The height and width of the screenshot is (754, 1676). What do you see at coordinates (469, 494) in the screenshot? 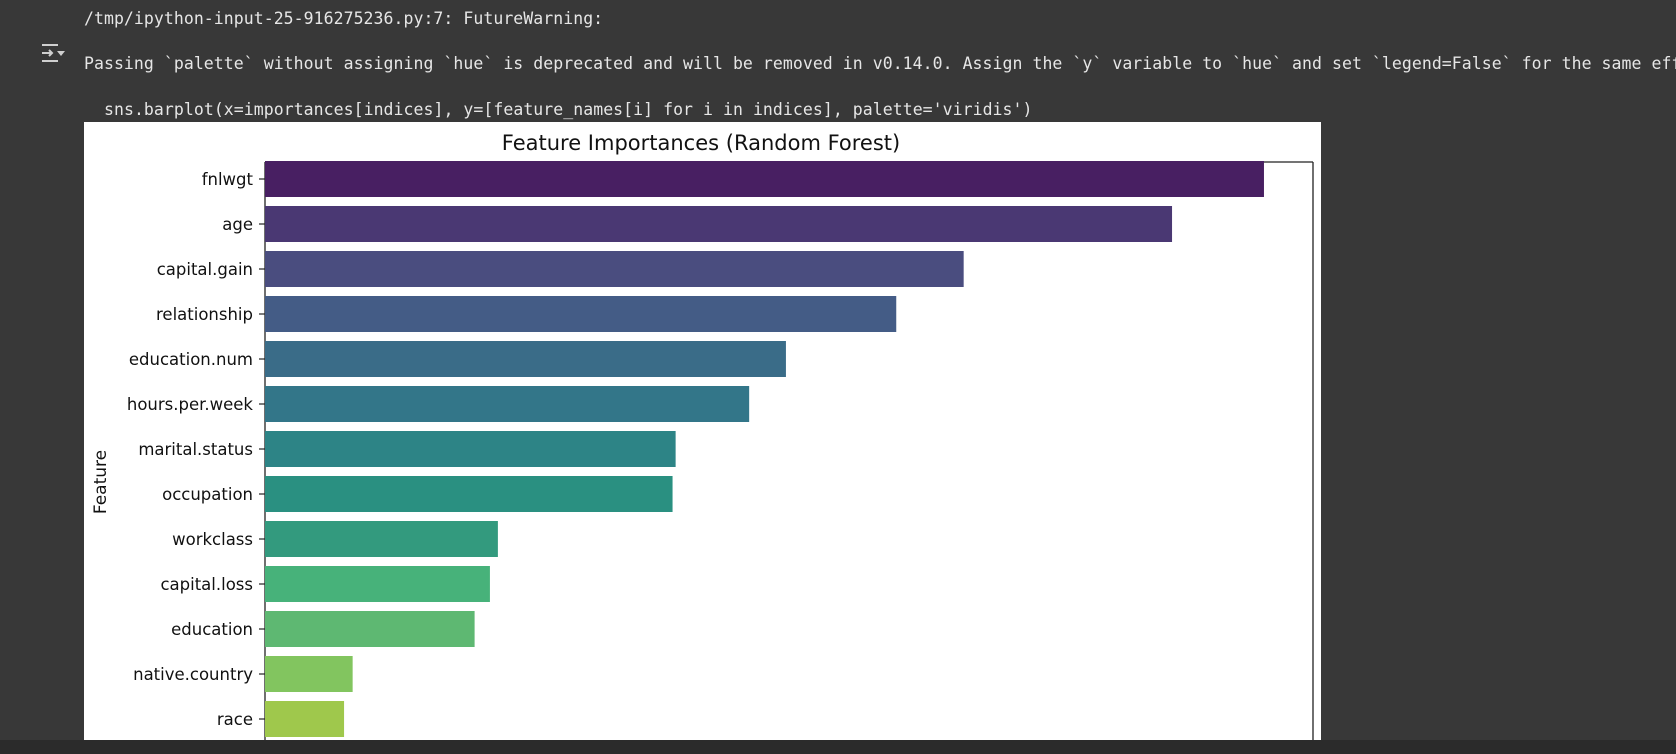
I see `bar-occupation` at bounding box center [469, 494].